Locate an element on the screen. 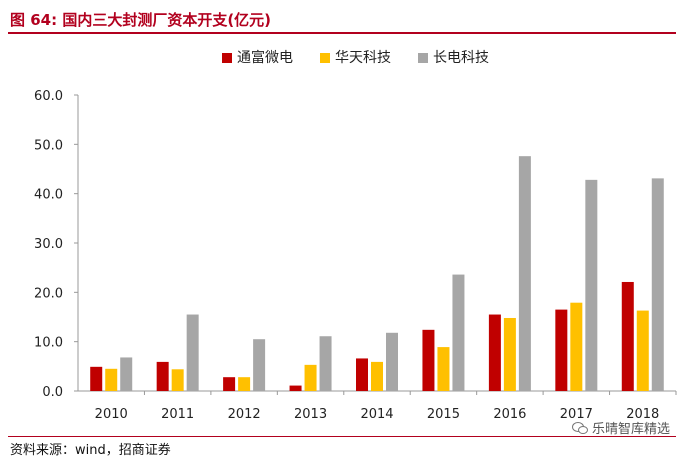 Image resolution: width=684 pixels, height=459 pixels. watermark-text: 乐晴智库精选 is located at coordinates (630, 429).